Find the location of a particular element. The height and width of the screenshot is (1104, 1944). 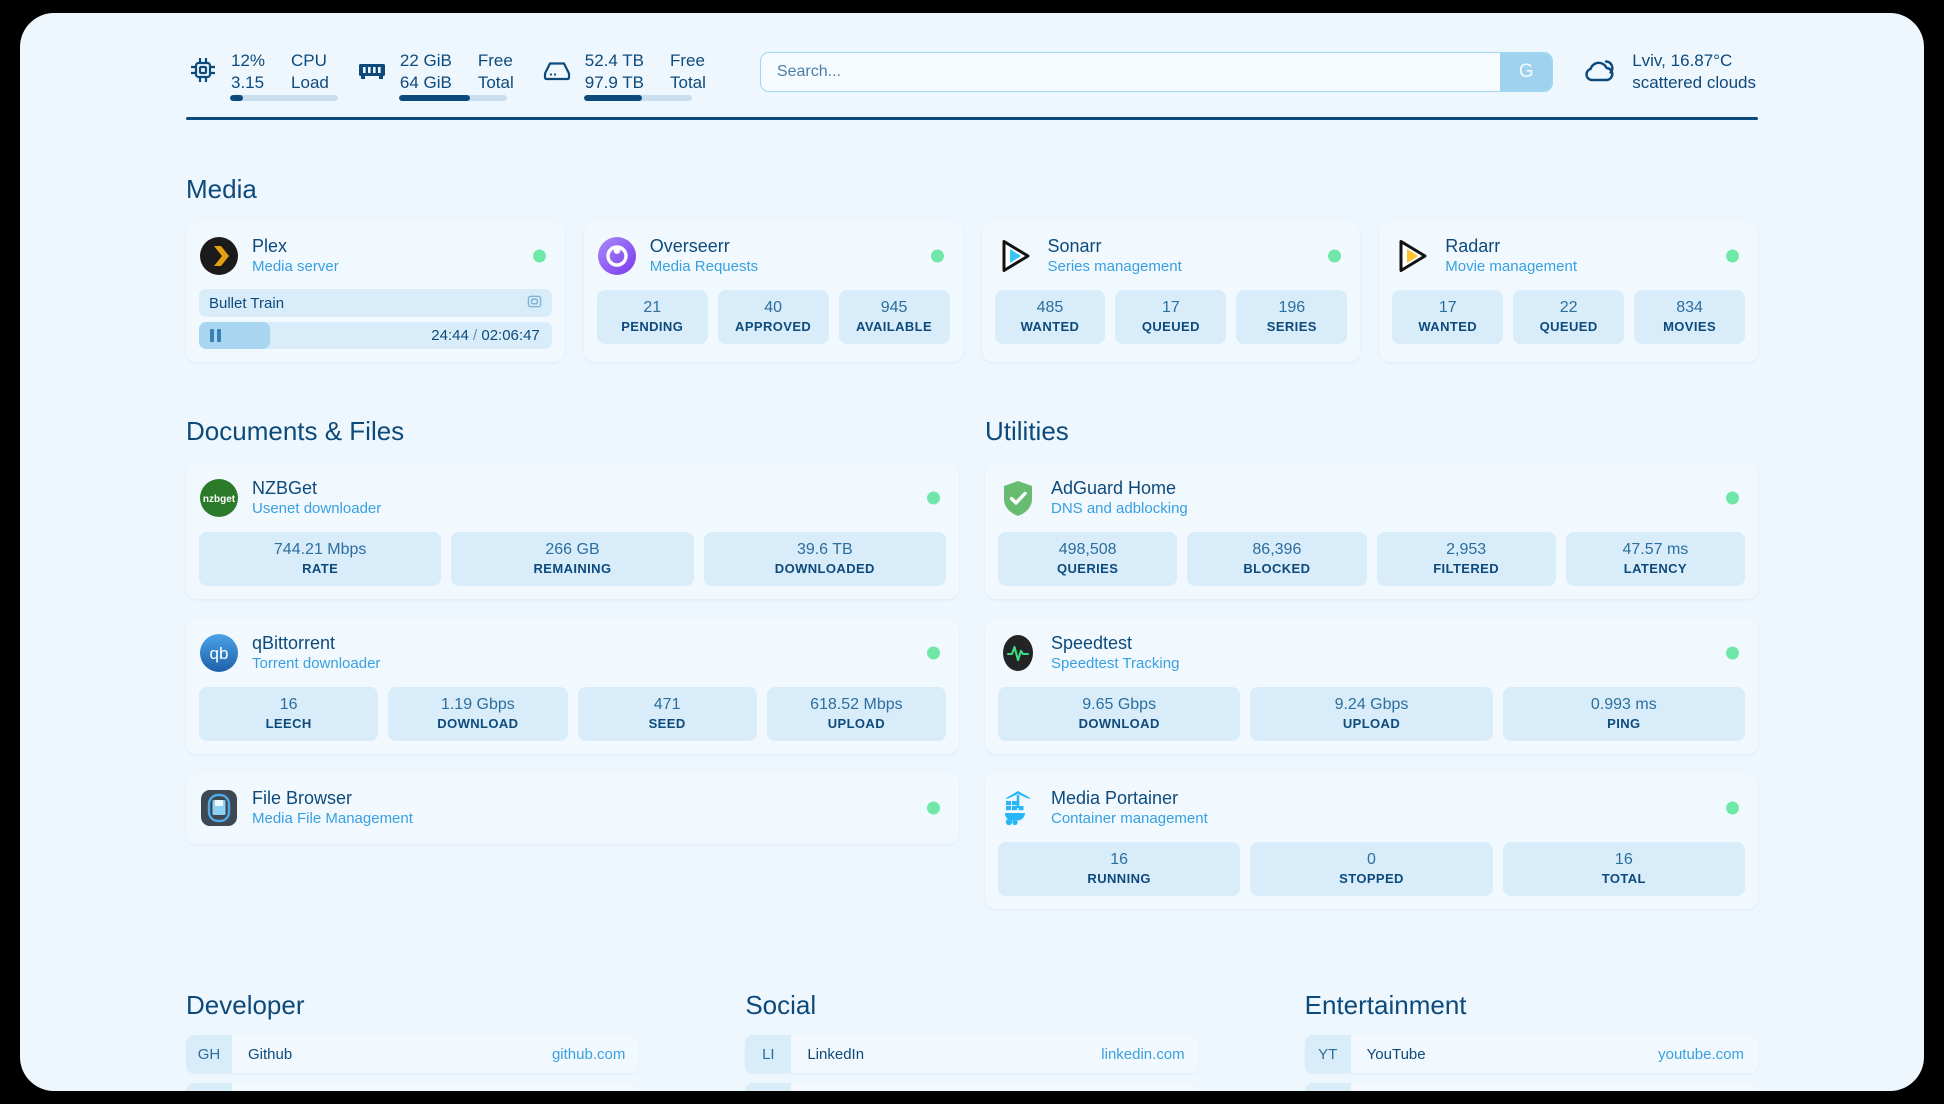

service-card-header: Speedtest Speedtest Tracking is located at coordinates (1371, 653).